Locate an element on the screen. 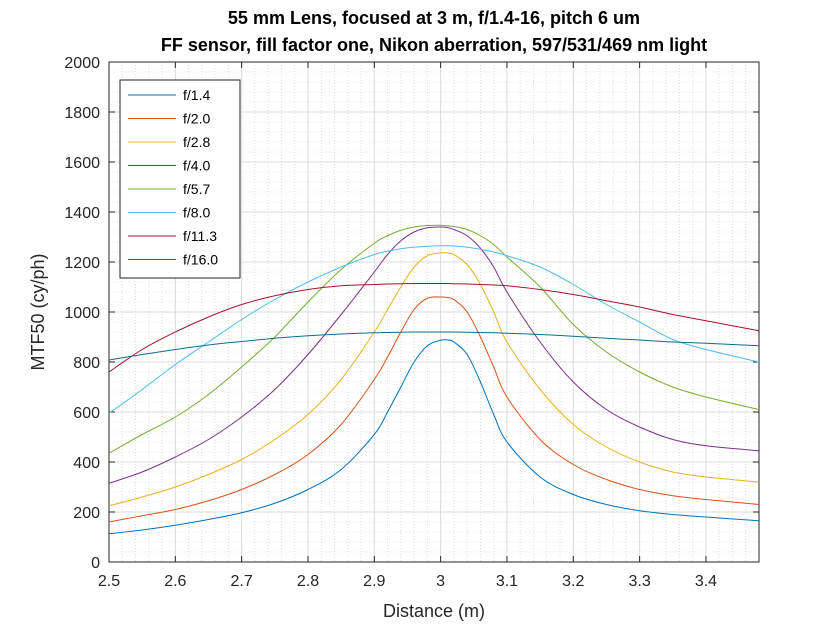 The height and width of the screenshot is (630, 840). legend-label-f-4-0: f/4.0 is located at coordinates (196, 166).